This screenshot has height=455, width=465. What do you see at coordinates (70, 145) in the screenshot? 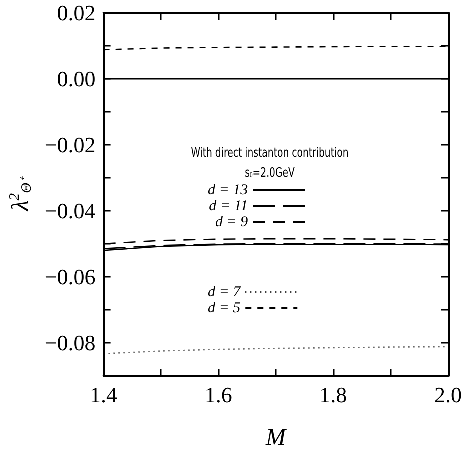
I see `y-tick-label: −0.02` at bounding box center [70, 145].